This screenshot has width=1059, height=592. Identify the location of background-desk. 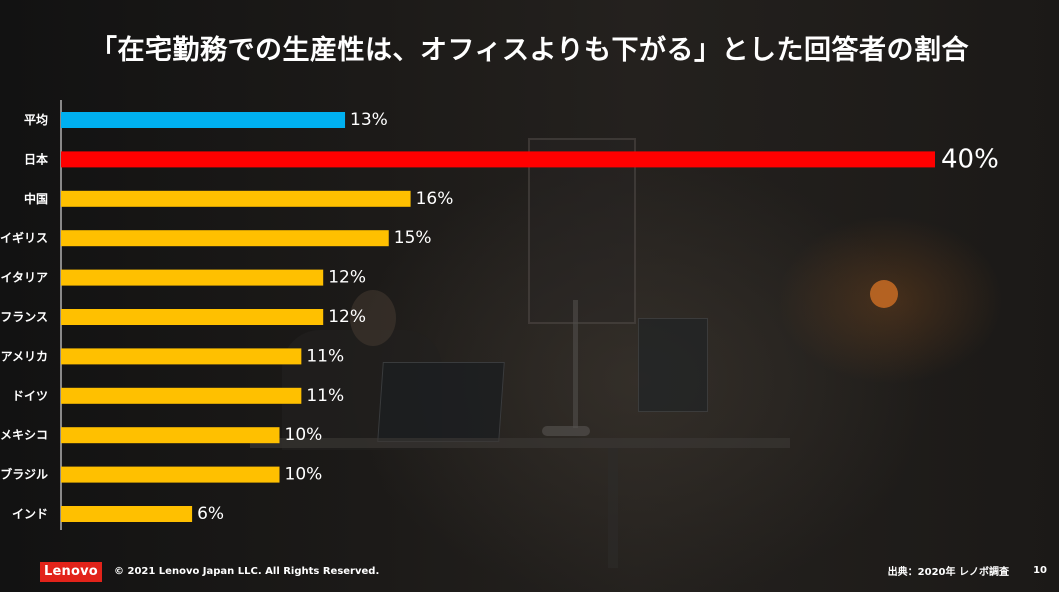
(520, 443).